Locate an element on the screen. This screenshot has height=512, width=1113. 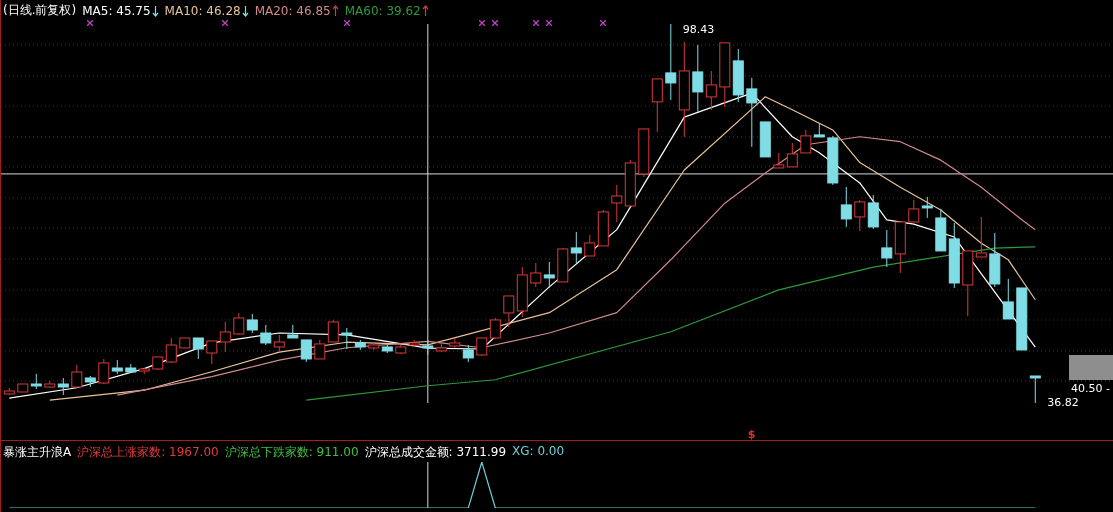
text: 沪深总下跌家数: 911.00 is located at coordinates (291, 452).